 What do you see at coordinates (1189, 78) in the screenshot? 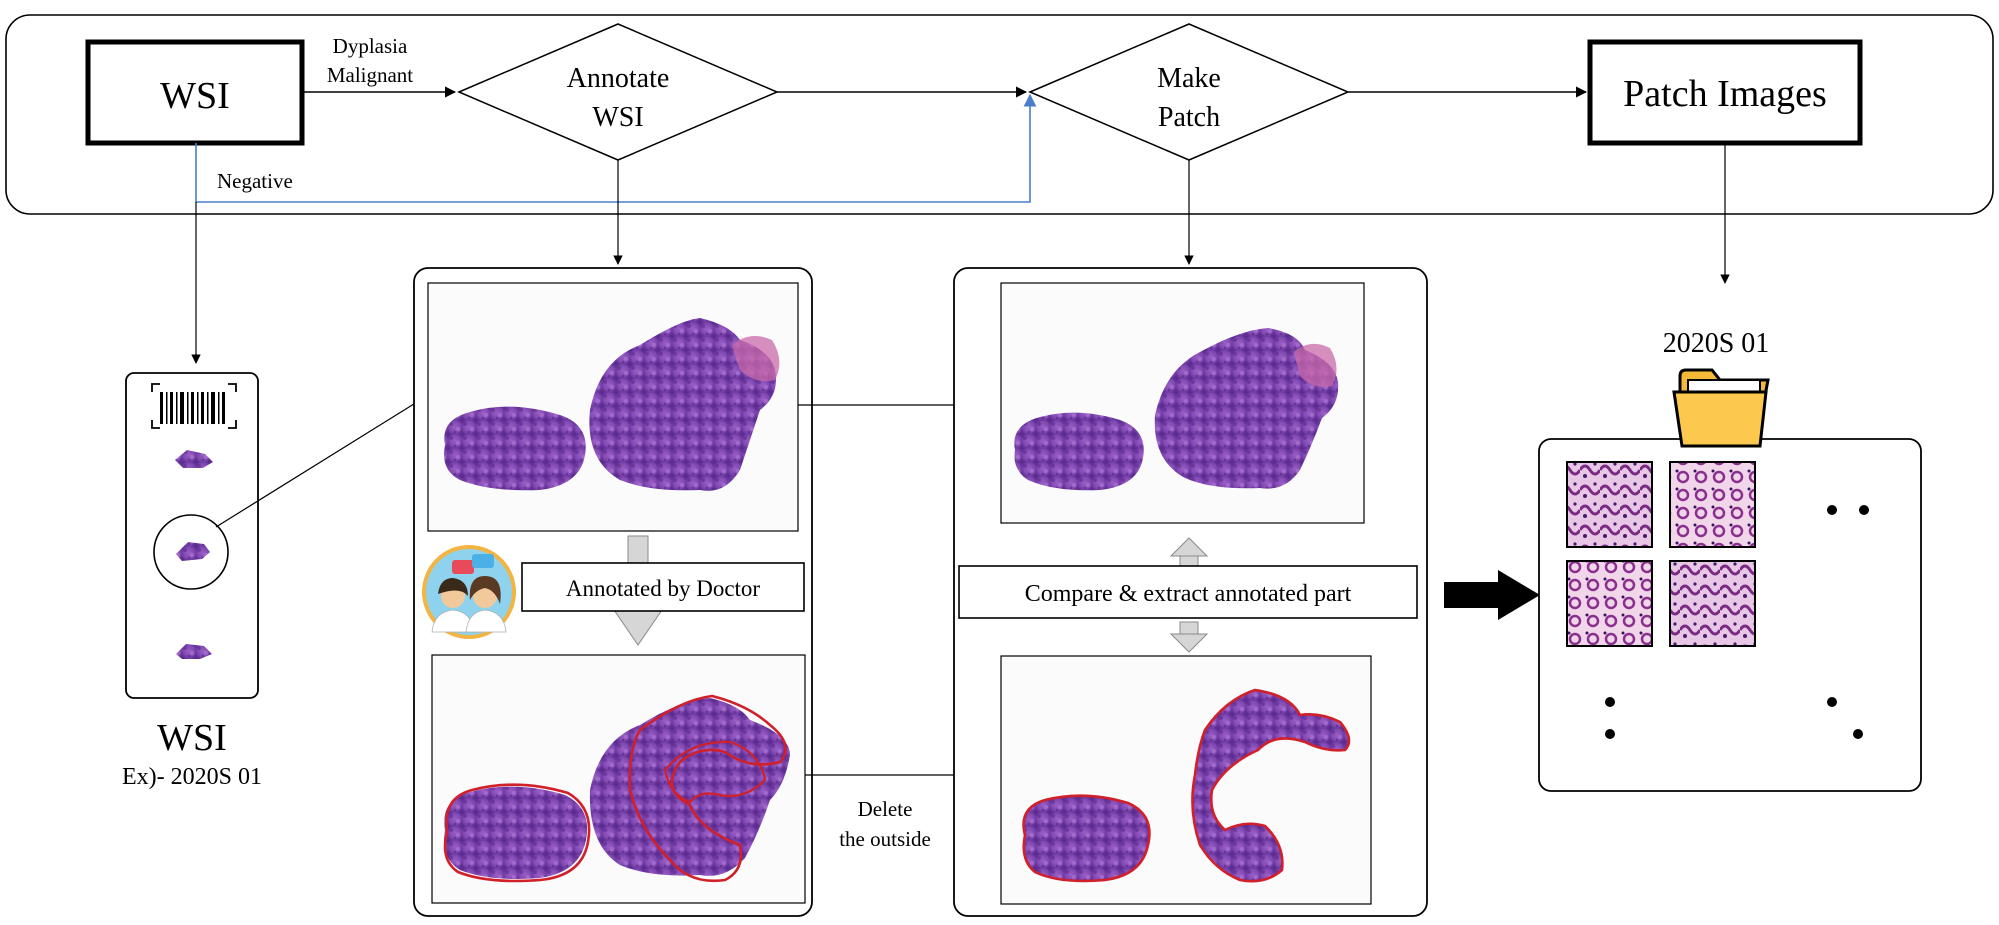
I see `make-patch-line1: Make` at bounding box center [1189, 78].